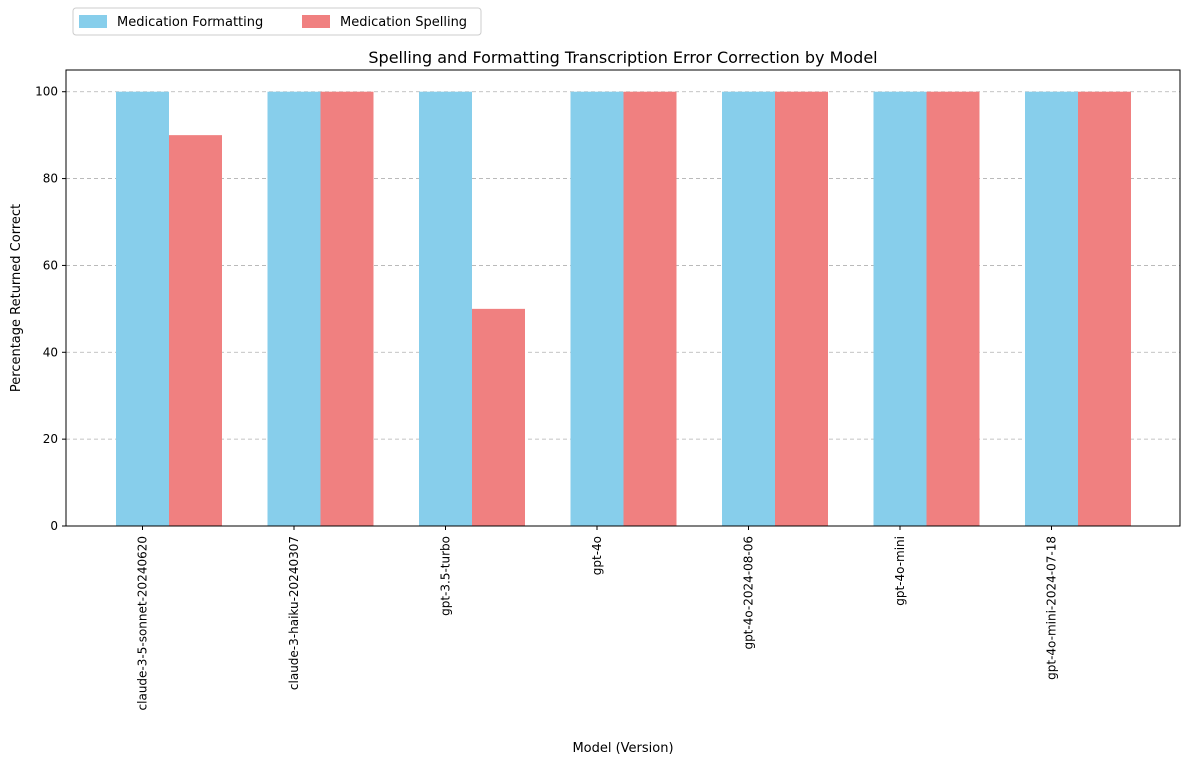 The image size is (1189, 769). What do you see at coordinates (190, 22) in the screenshot?
I see `legend-label: Medication Formatting` at bounding box center [190, 22].